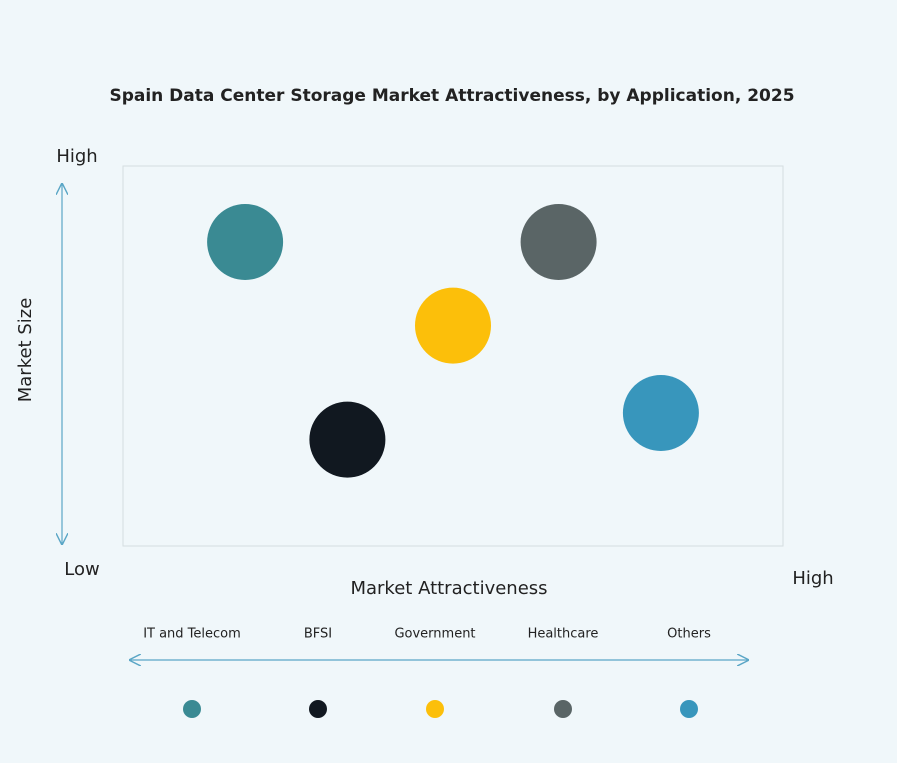  Describe the element at coordinates (812, 578) in the screenshot. I see `x-high-label: High` at that location.